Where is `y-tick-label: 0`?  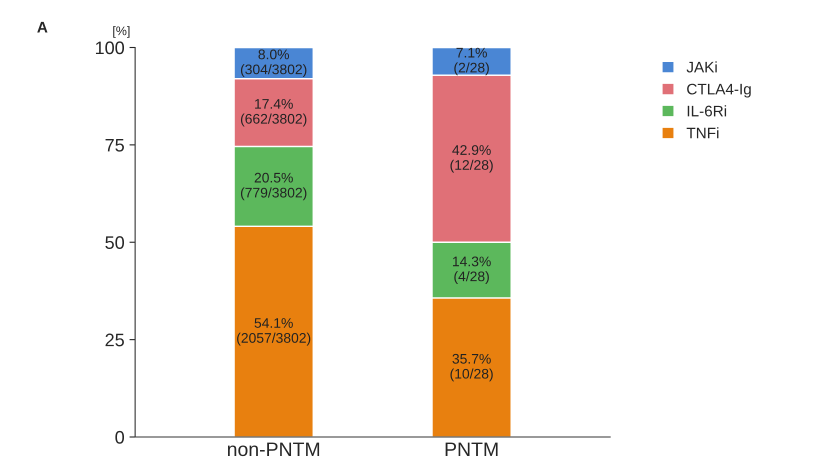
y-tick-label: 0 is located at coordinates (119, 437).